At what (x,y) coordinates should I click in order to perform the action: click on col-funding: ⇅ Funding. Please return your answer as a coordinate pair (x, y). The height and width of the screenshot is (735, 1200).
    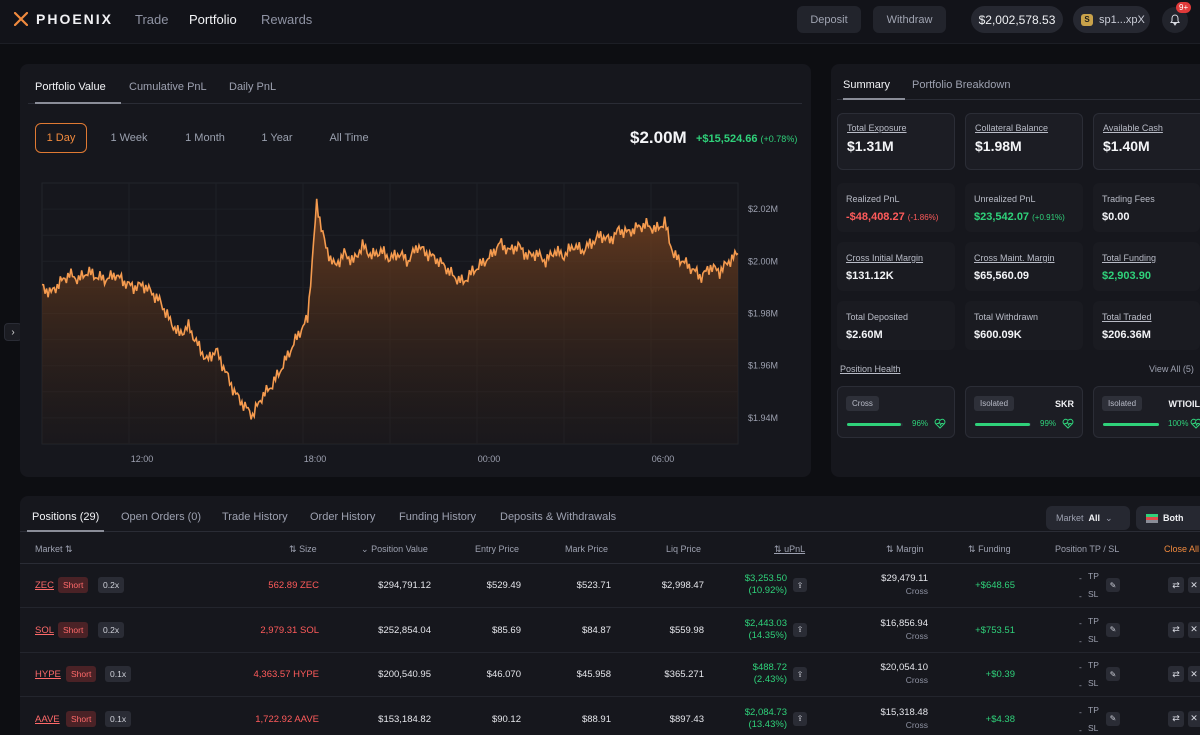
    Looking at the image, I should click on (989, 549).